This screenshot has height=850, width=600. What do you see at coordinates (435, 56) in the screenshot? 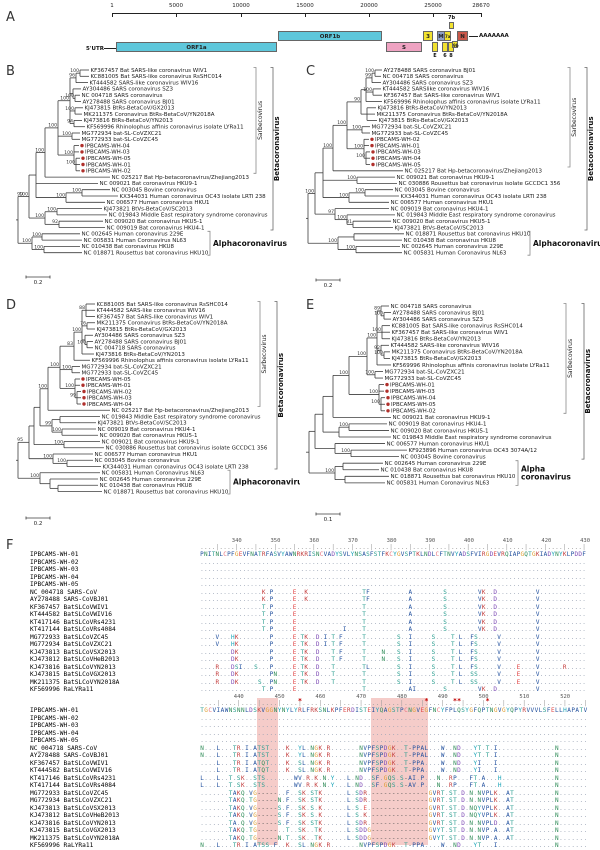
I see `gene-label-e: E` at bounding box center [435, 56].